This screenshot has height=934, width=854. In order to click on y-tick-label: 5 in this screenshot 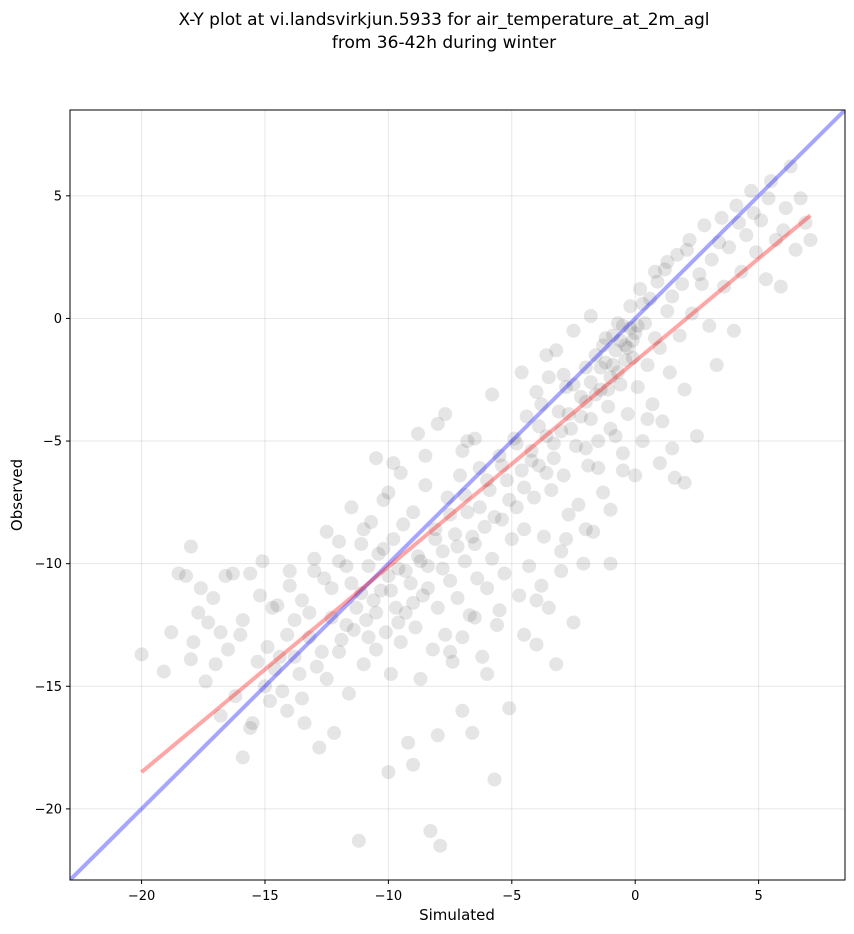, I will do `click(58, 196)`.